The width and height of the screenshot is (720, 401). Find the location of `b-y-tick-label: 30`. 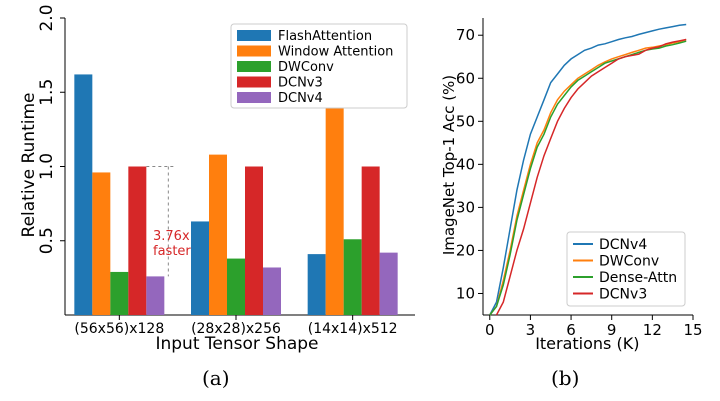

b-y-tick-label: 30 is located at coordinates (465, 207).